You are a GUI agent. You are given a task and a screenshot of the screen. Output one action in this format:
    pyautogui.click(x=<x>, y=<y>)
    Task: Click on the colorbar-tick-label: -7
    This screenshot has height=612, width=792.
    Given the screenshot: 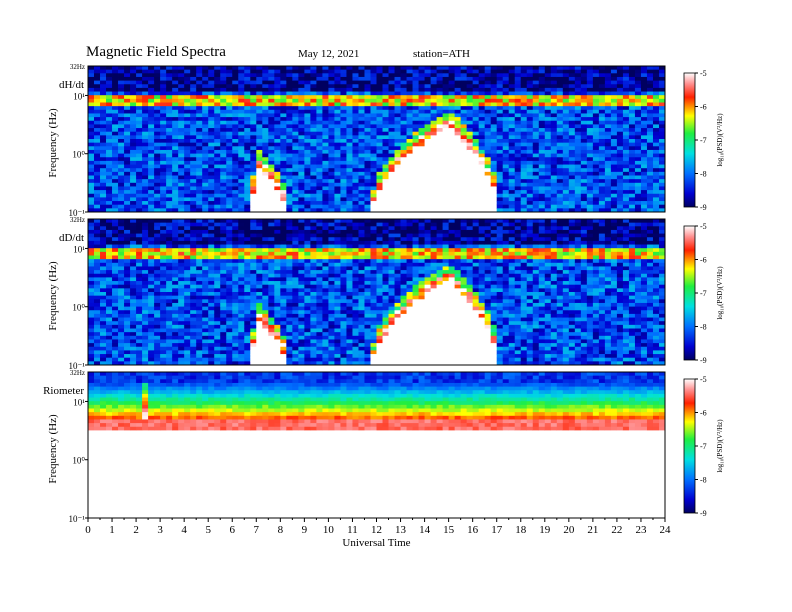 What is the action you would take?
    pyautogui.click(x=703, y=140)
    